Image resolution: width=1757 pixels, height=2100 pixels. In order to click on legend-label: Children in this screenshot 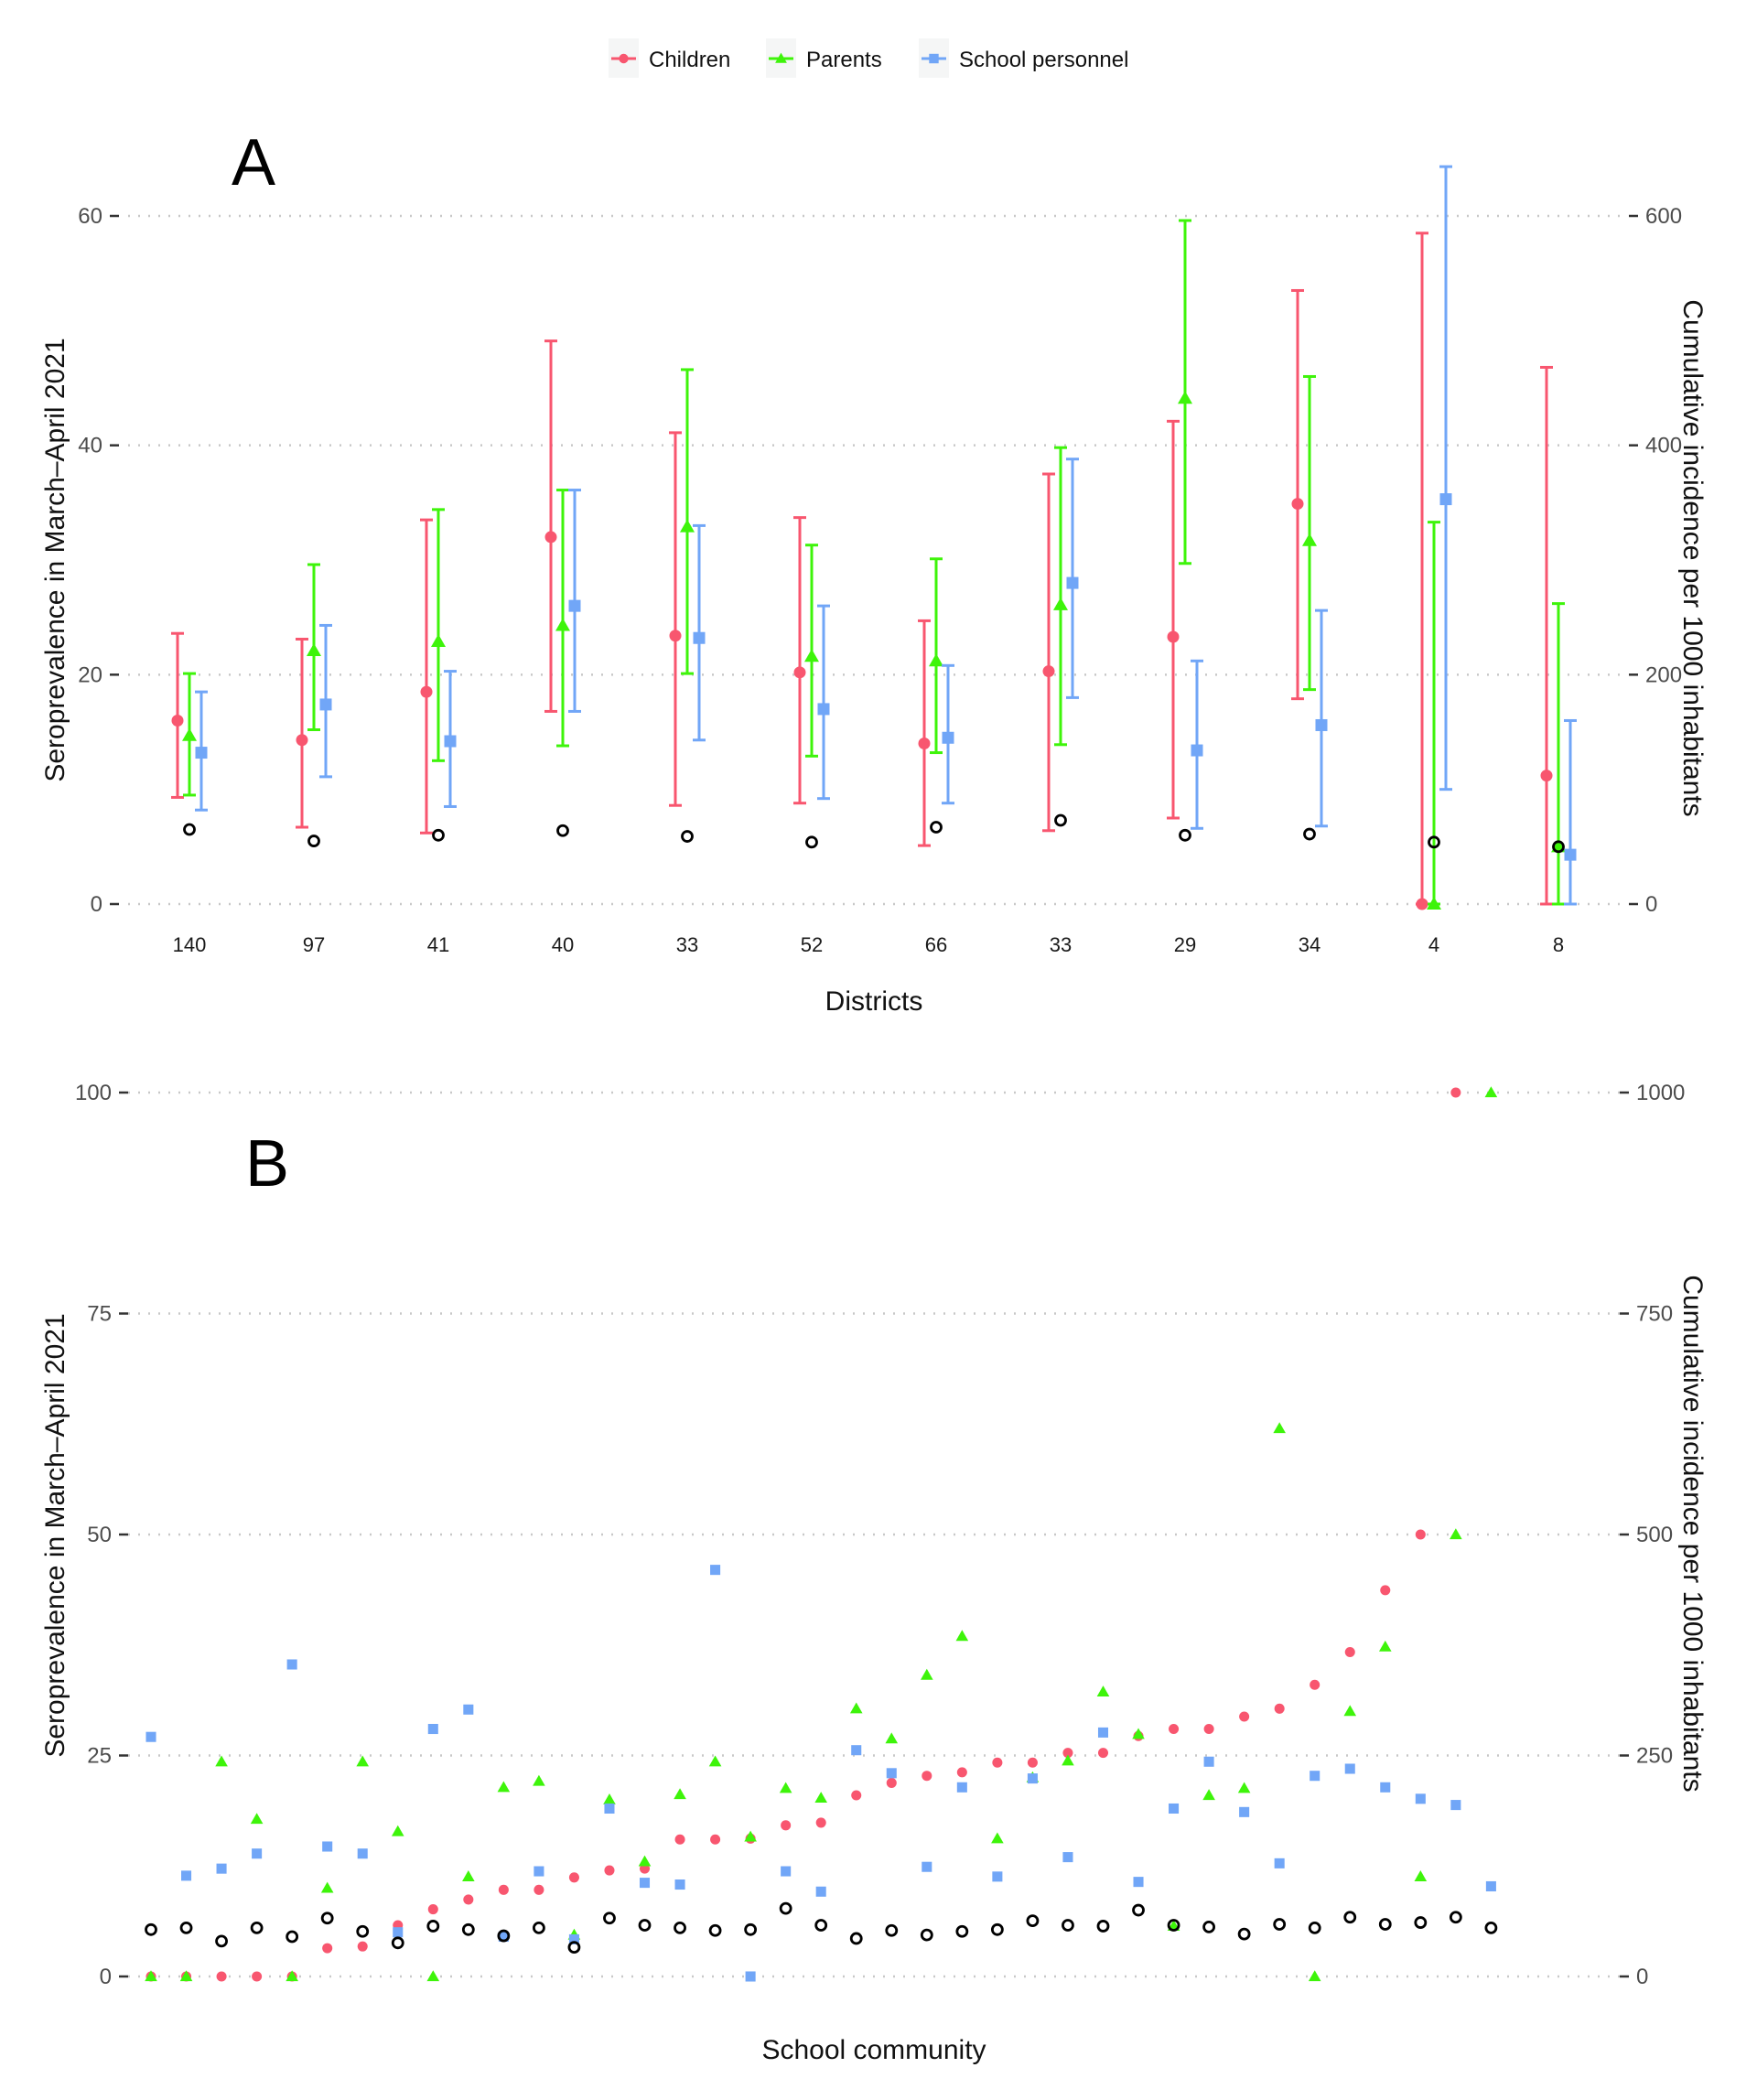, I will do `click(689, 60)`.